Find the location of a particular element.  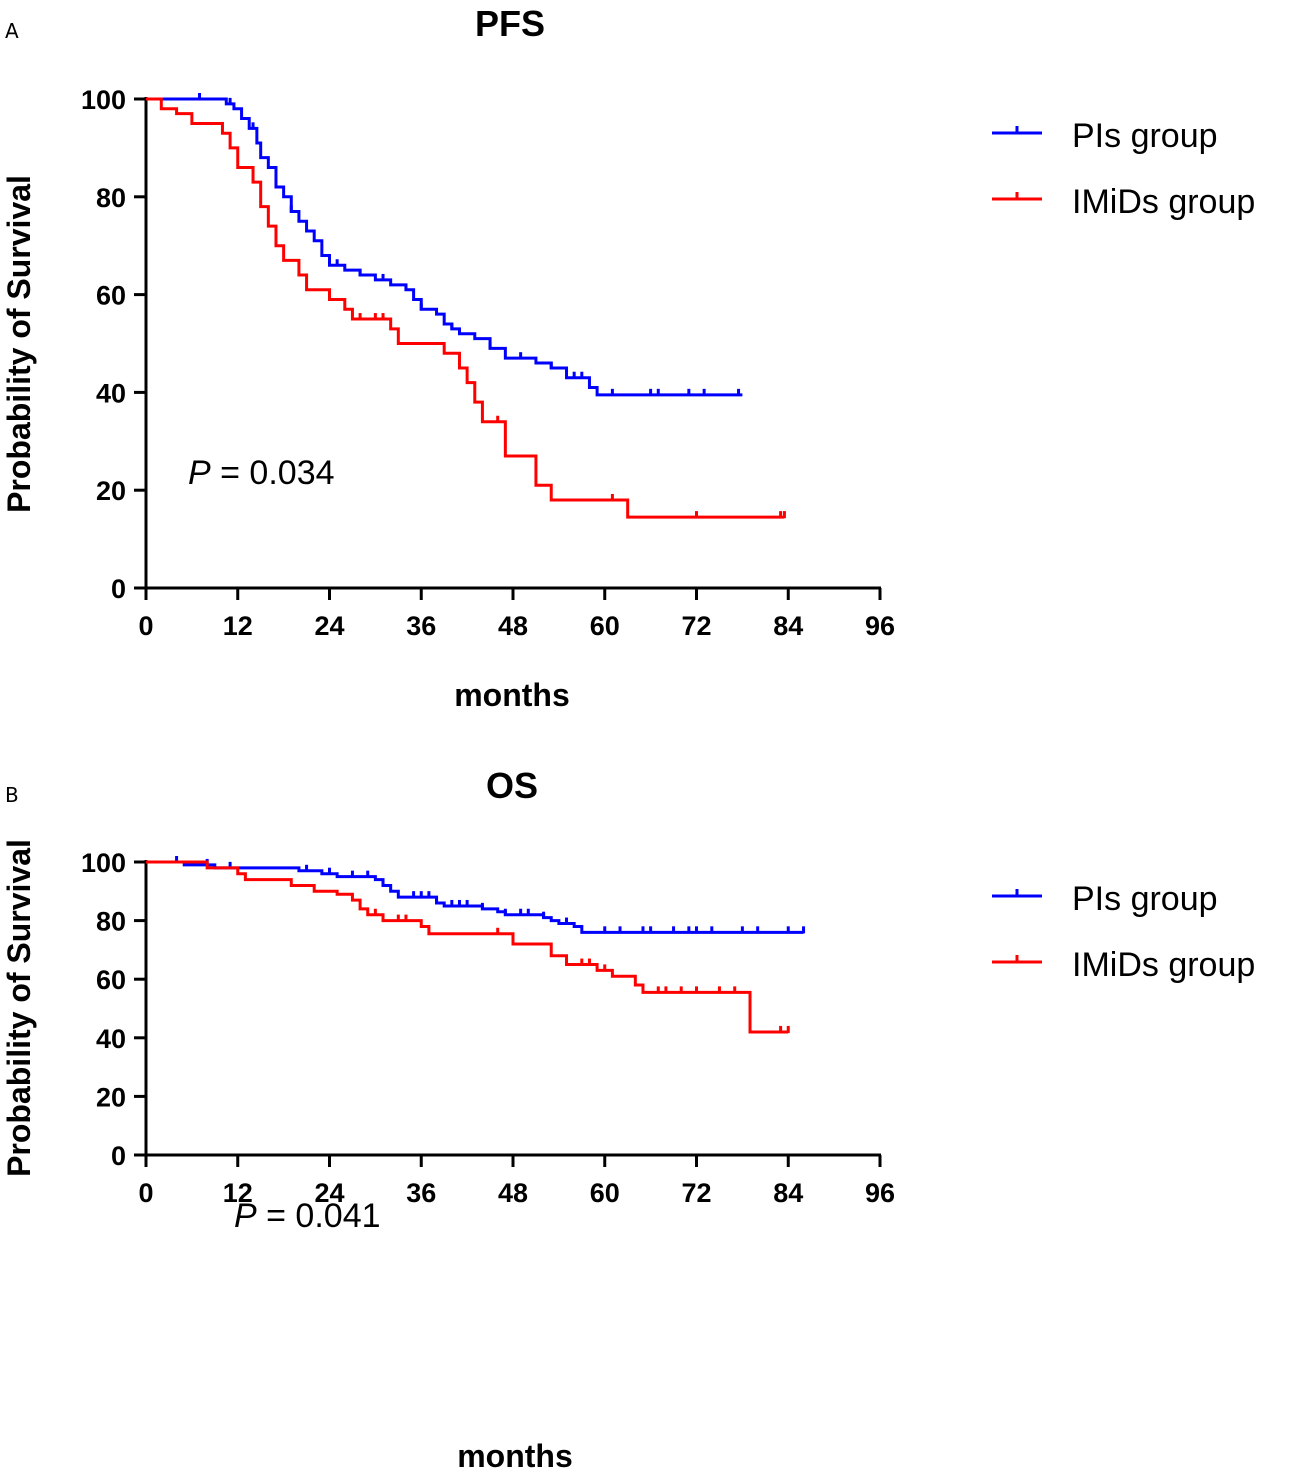

os-title: OS is located at coordinates (512, 785).